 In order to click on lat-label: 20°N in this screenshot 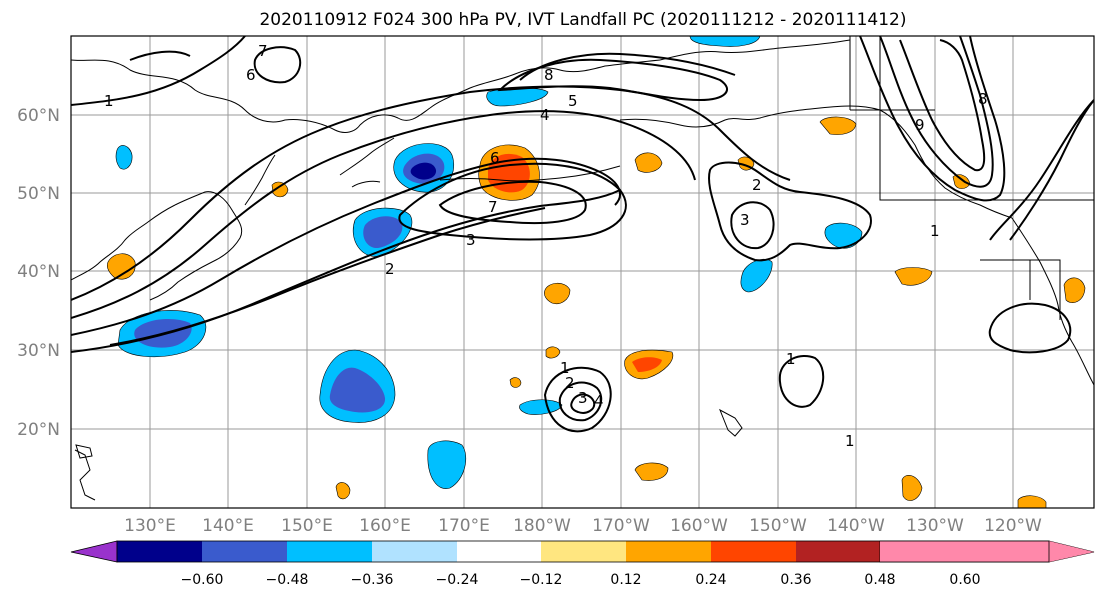, I will do `click(38, 430)`.